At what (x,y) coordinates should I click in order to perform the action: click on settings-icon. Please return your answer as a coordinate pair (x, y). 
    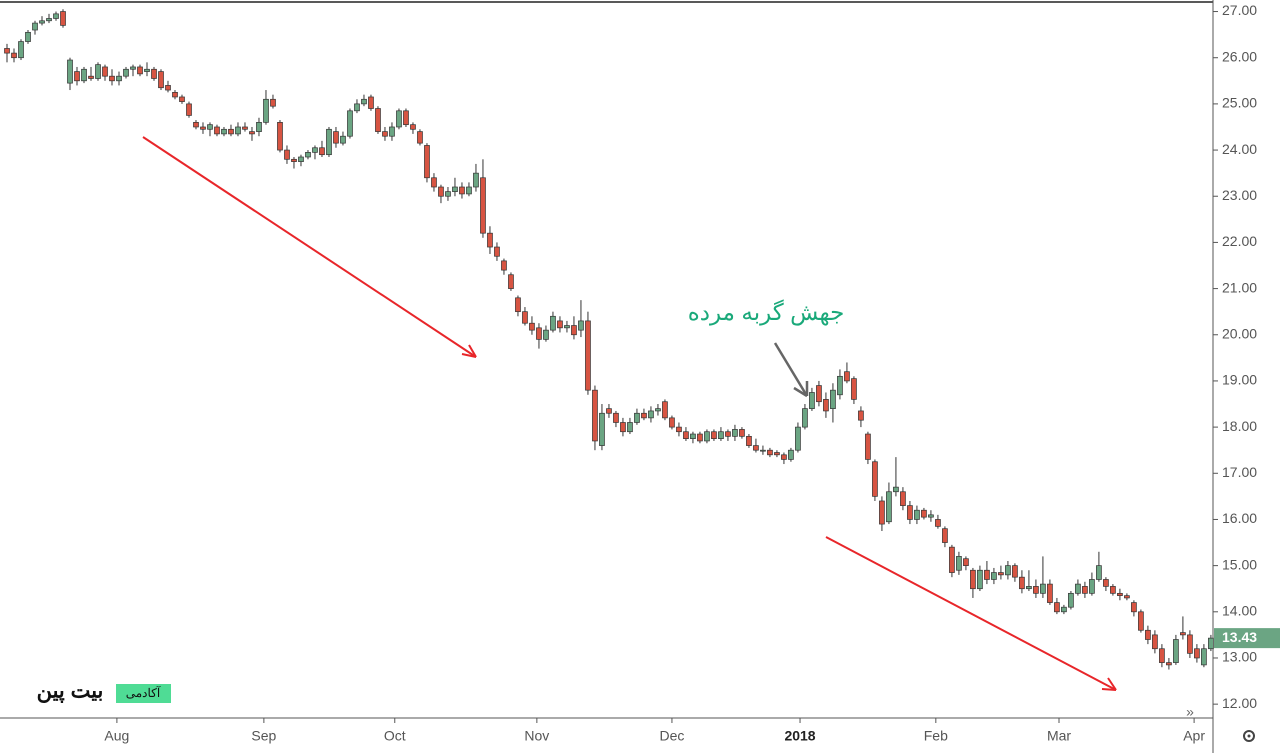
    Looking at the image, I should click on (1249, 736).